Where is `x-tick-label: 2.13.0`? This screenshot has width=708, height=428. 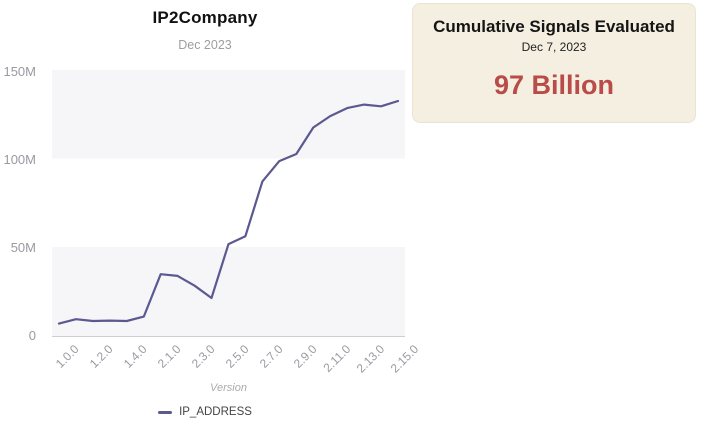
x-tick-label: 2.13.0 is located at coordinates (370, 359).